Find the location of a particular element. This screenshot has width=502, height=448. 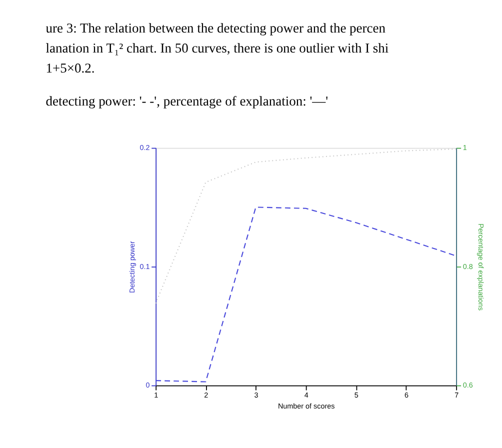

y2-axis-title: Percentage of explanations is located at coordinates (481, 267).